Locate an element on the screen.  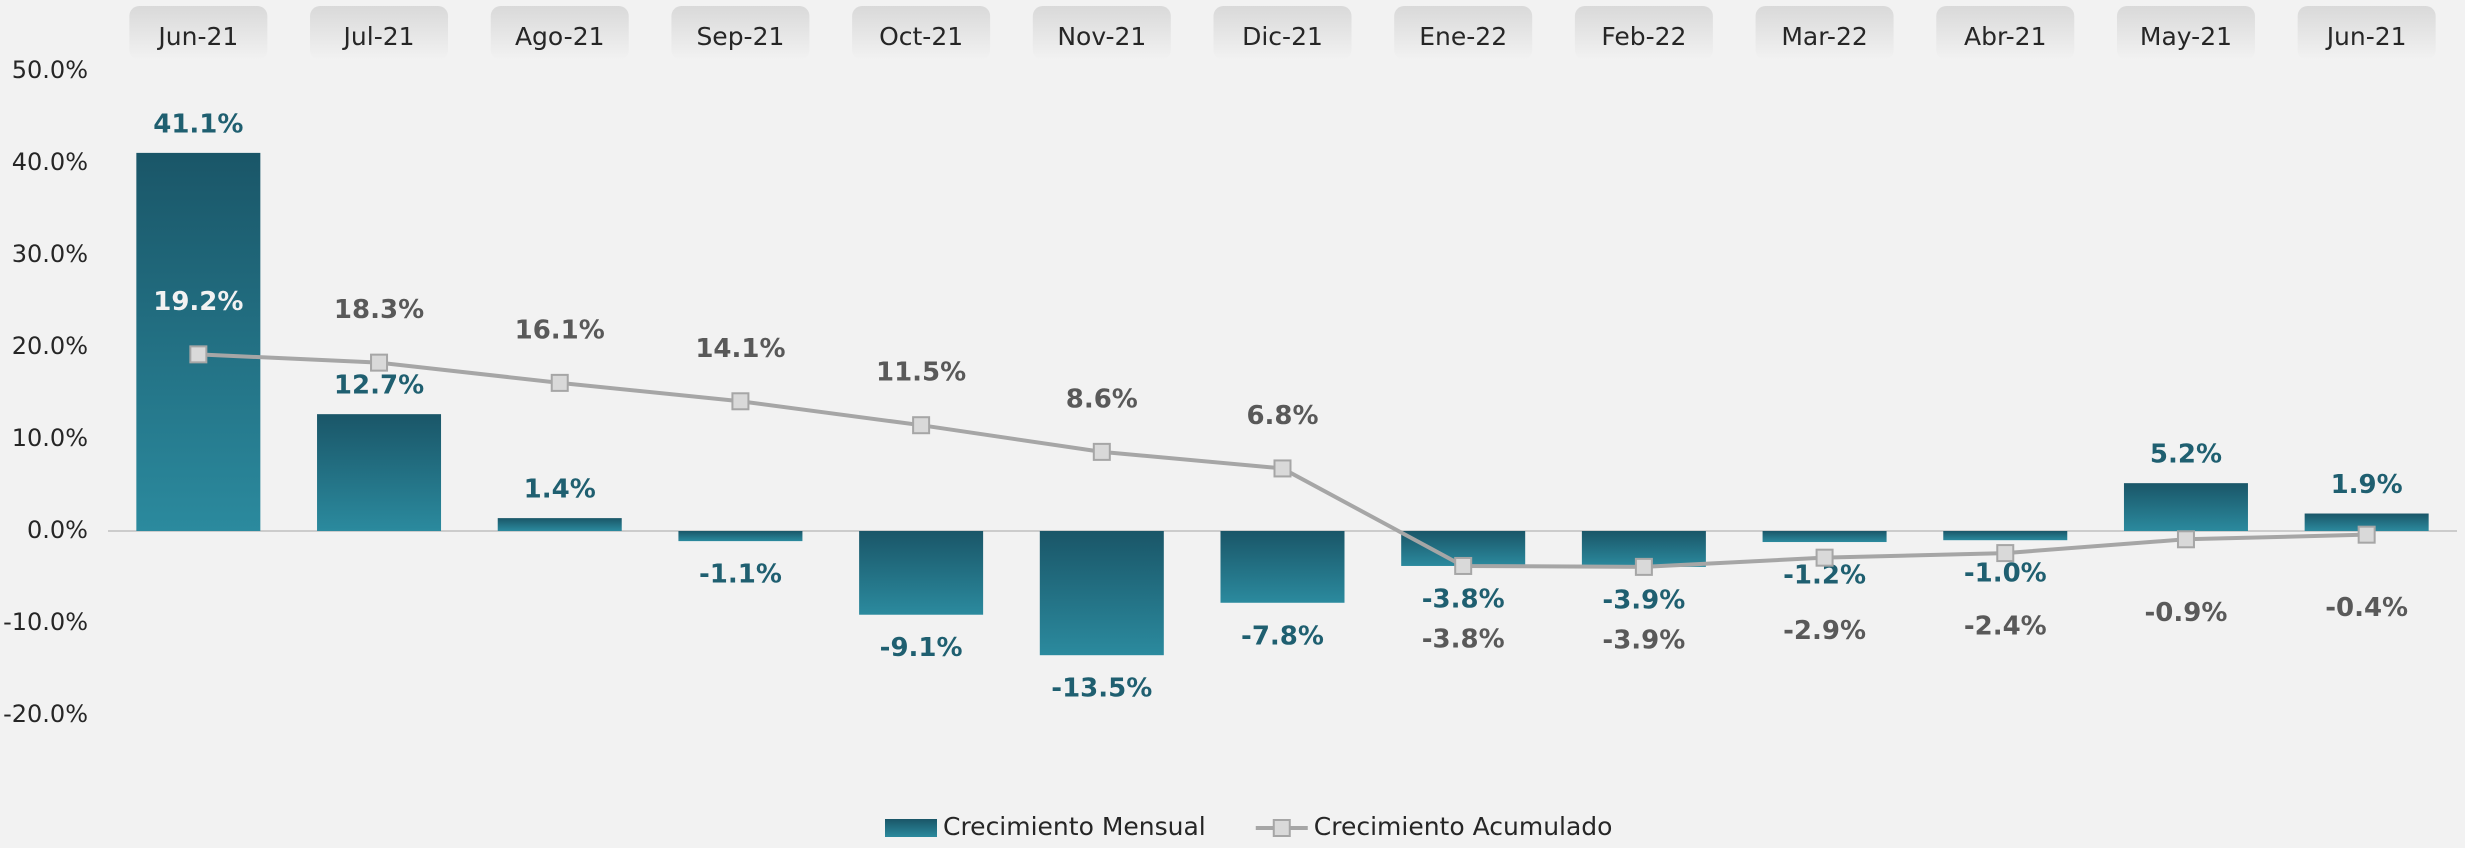
bar-value-label: 5.2% is located at coordinates (2186, 455).